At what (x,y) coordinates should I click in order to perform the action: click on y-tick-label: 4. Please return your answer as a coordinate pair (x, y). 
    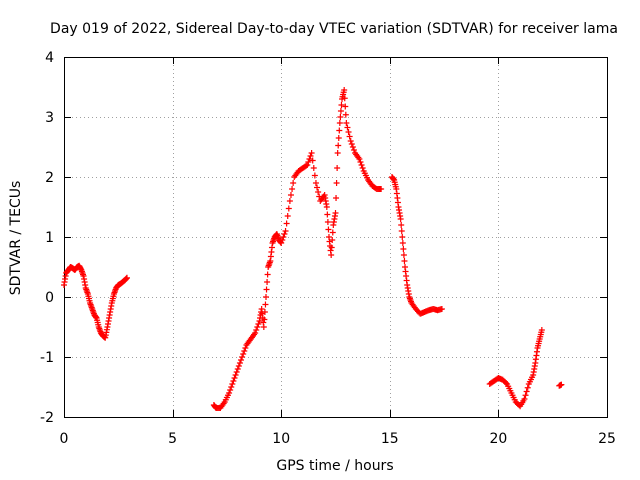
    Looking at the image, I should click on (49, 58).